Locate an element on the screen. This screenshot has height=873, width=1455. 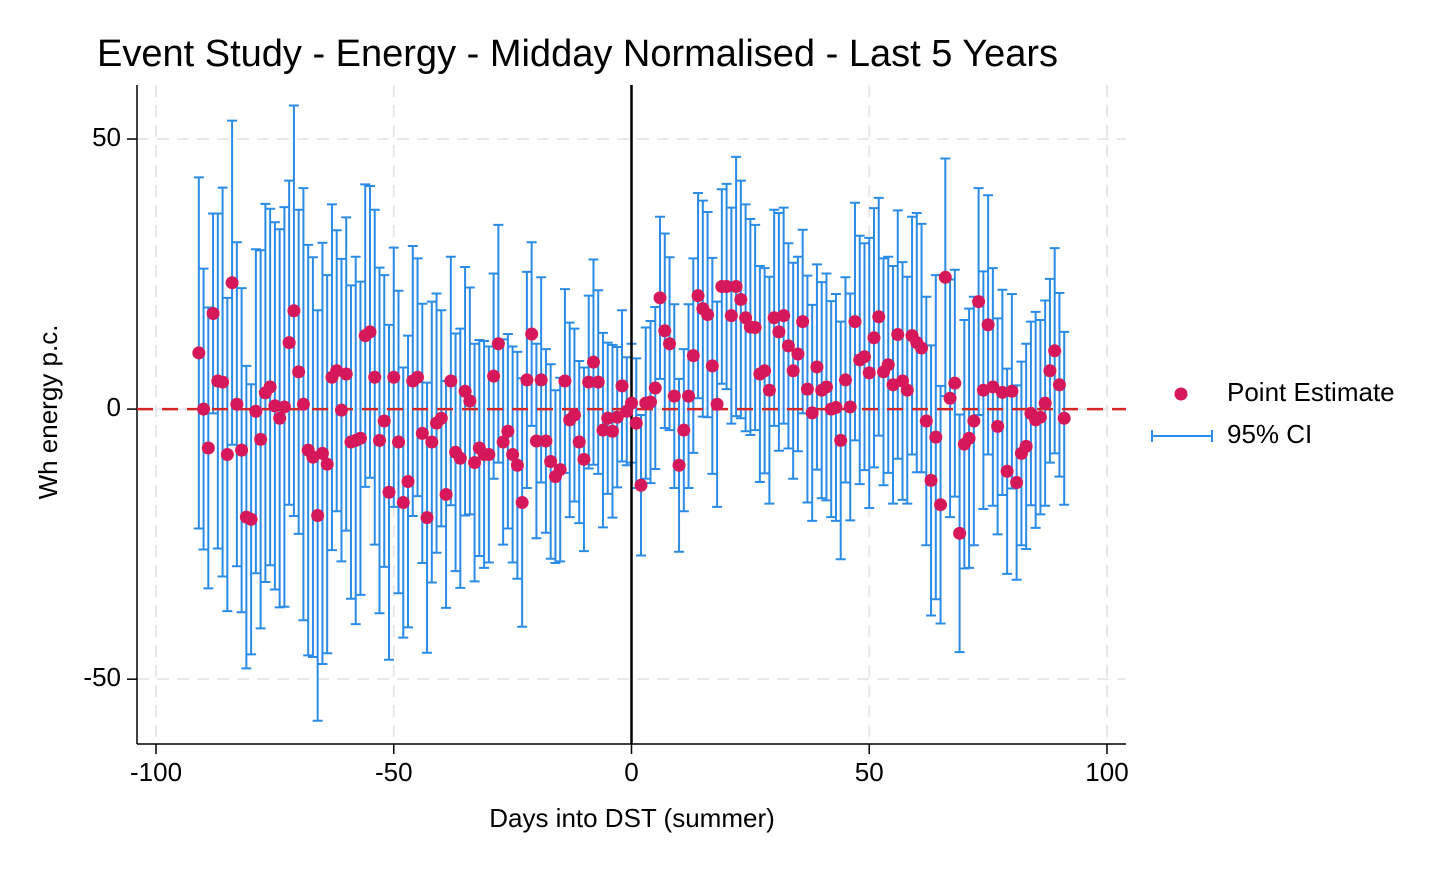
legend-label: Point Estimate is located at coordinates (1311, 392).